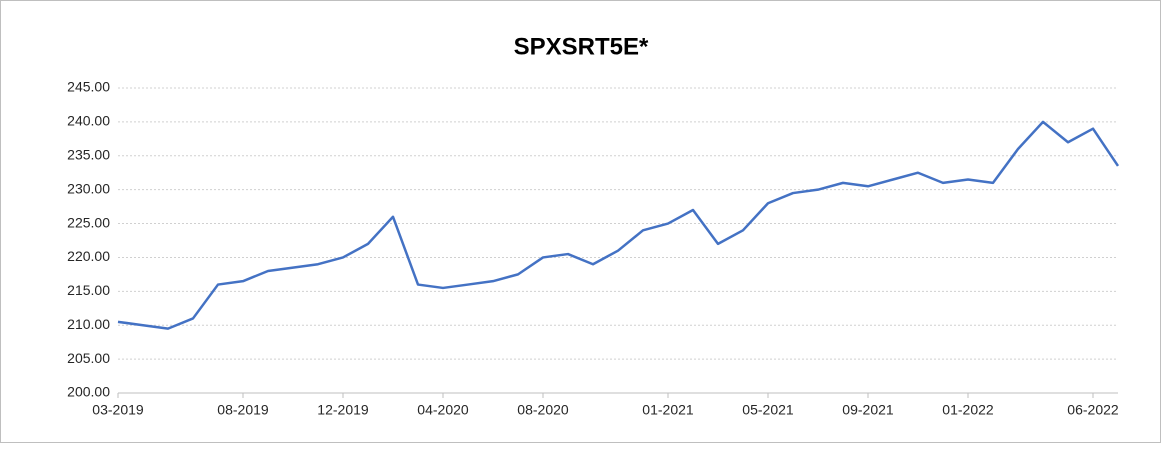 The width and height of the screenshot is (1162, 449). I want to click on x-tick-label: 08-2020, so click(543, 410).